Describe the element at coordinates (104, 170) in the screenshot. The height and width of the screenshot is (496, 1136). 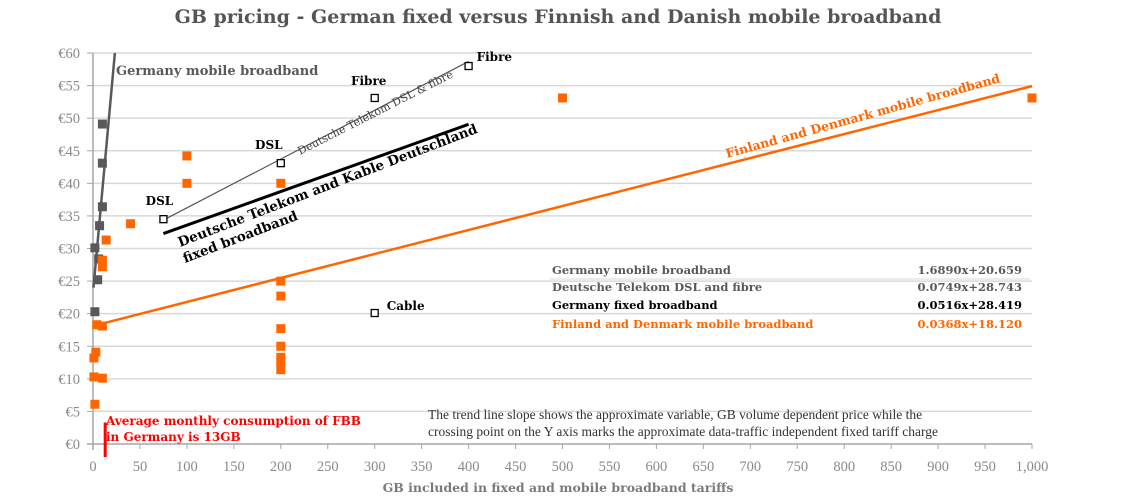
I see `trendline-germany-mobile` at that location.